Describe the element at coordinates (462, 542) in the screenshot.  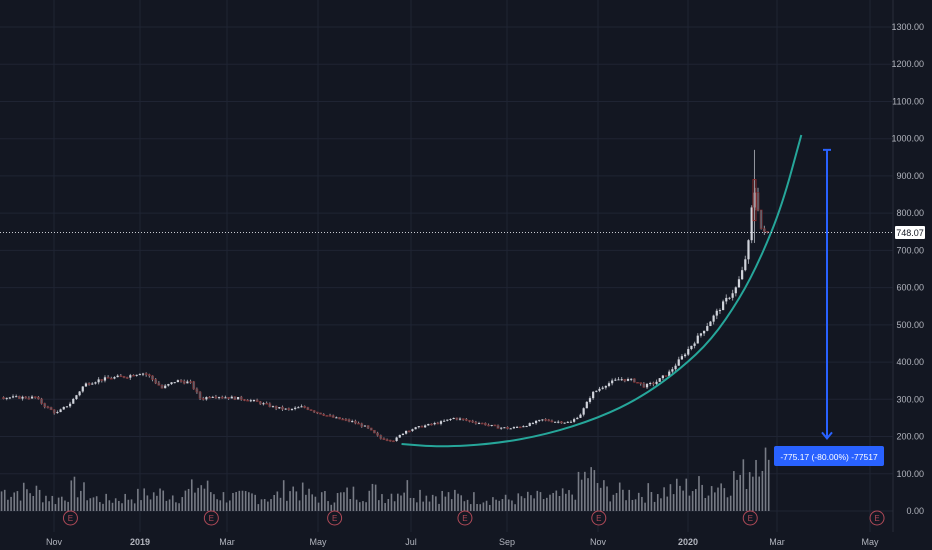
I see `time-axis: Nov 2019 Mar May Jul Sep Nov 2020 Mar May` at that location.